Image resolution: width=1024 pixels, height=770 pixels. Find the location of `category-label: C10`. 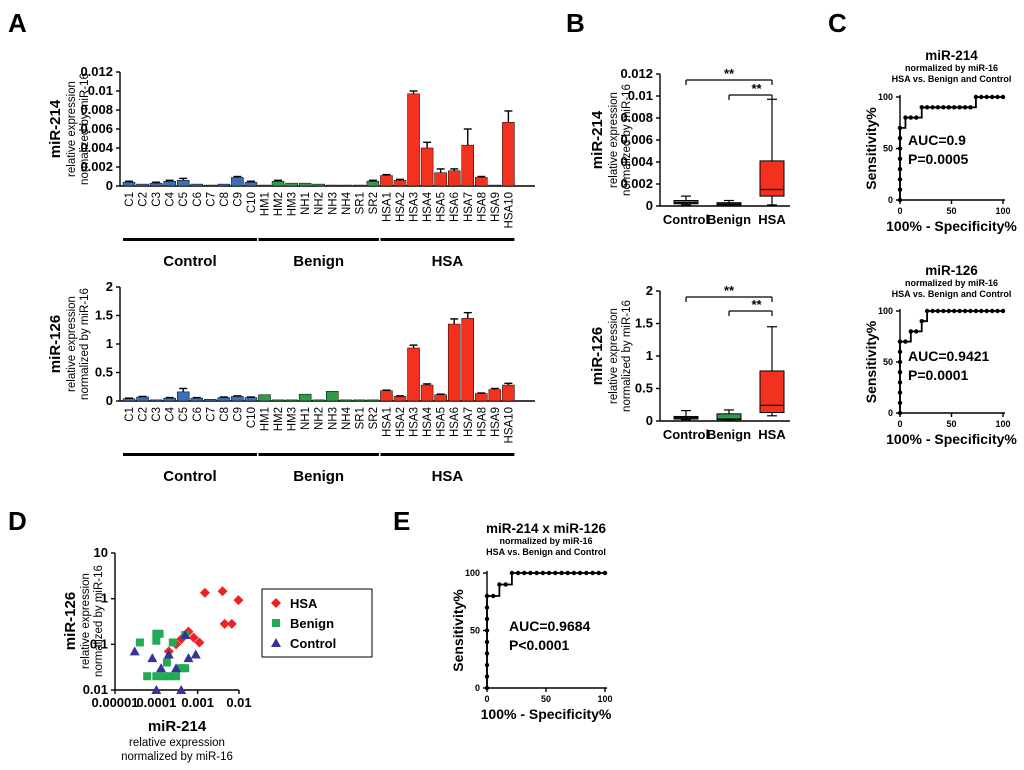

category-label: C10 is located at coordinates (252, 417).